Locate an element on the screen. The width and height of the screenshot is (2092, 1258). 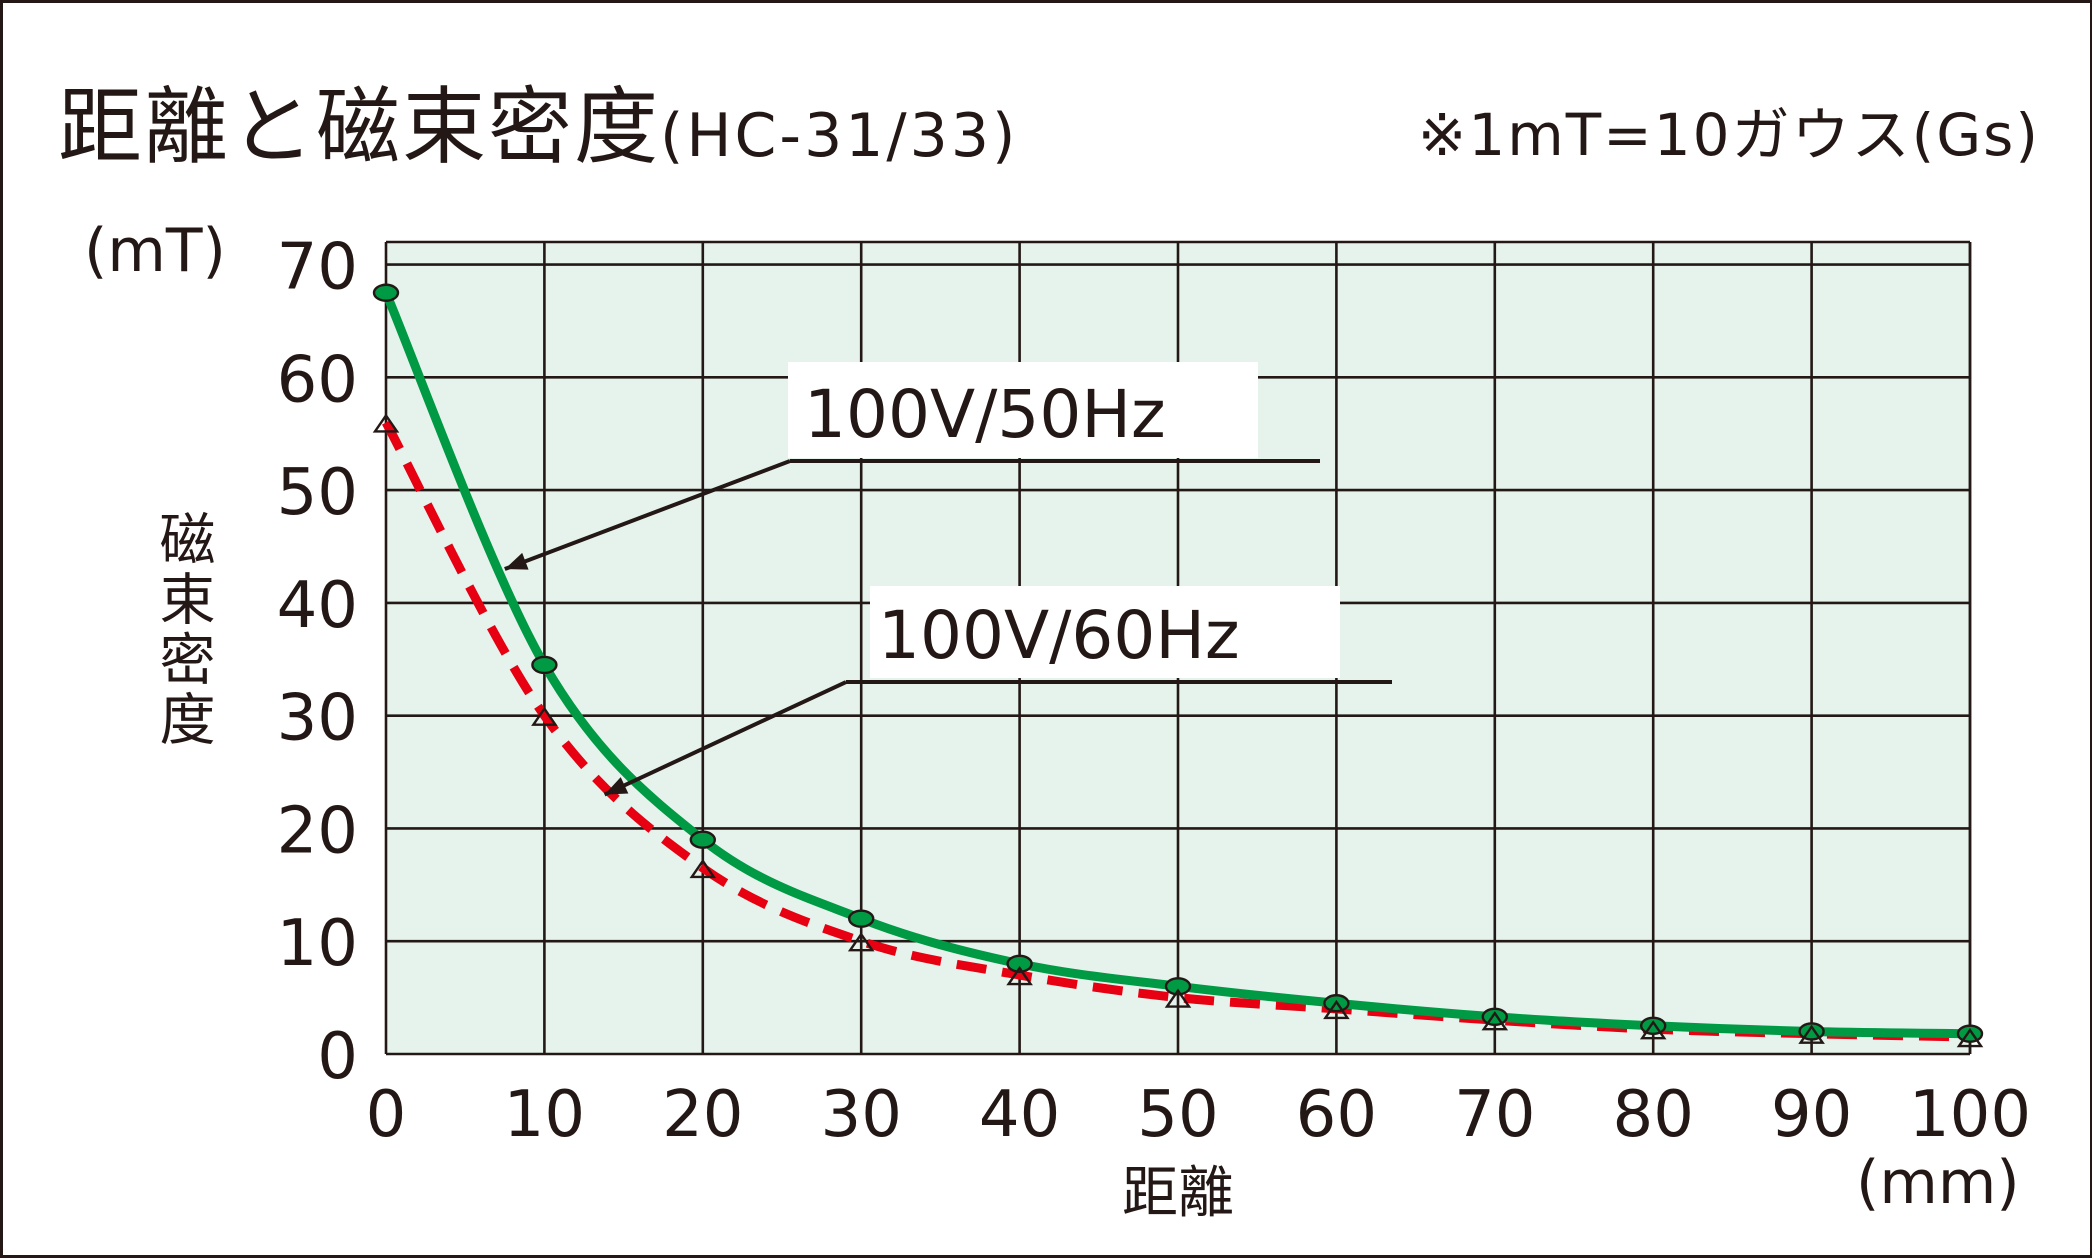
x-tick-label-90: 90 is located at coordinates (1811, 1115).